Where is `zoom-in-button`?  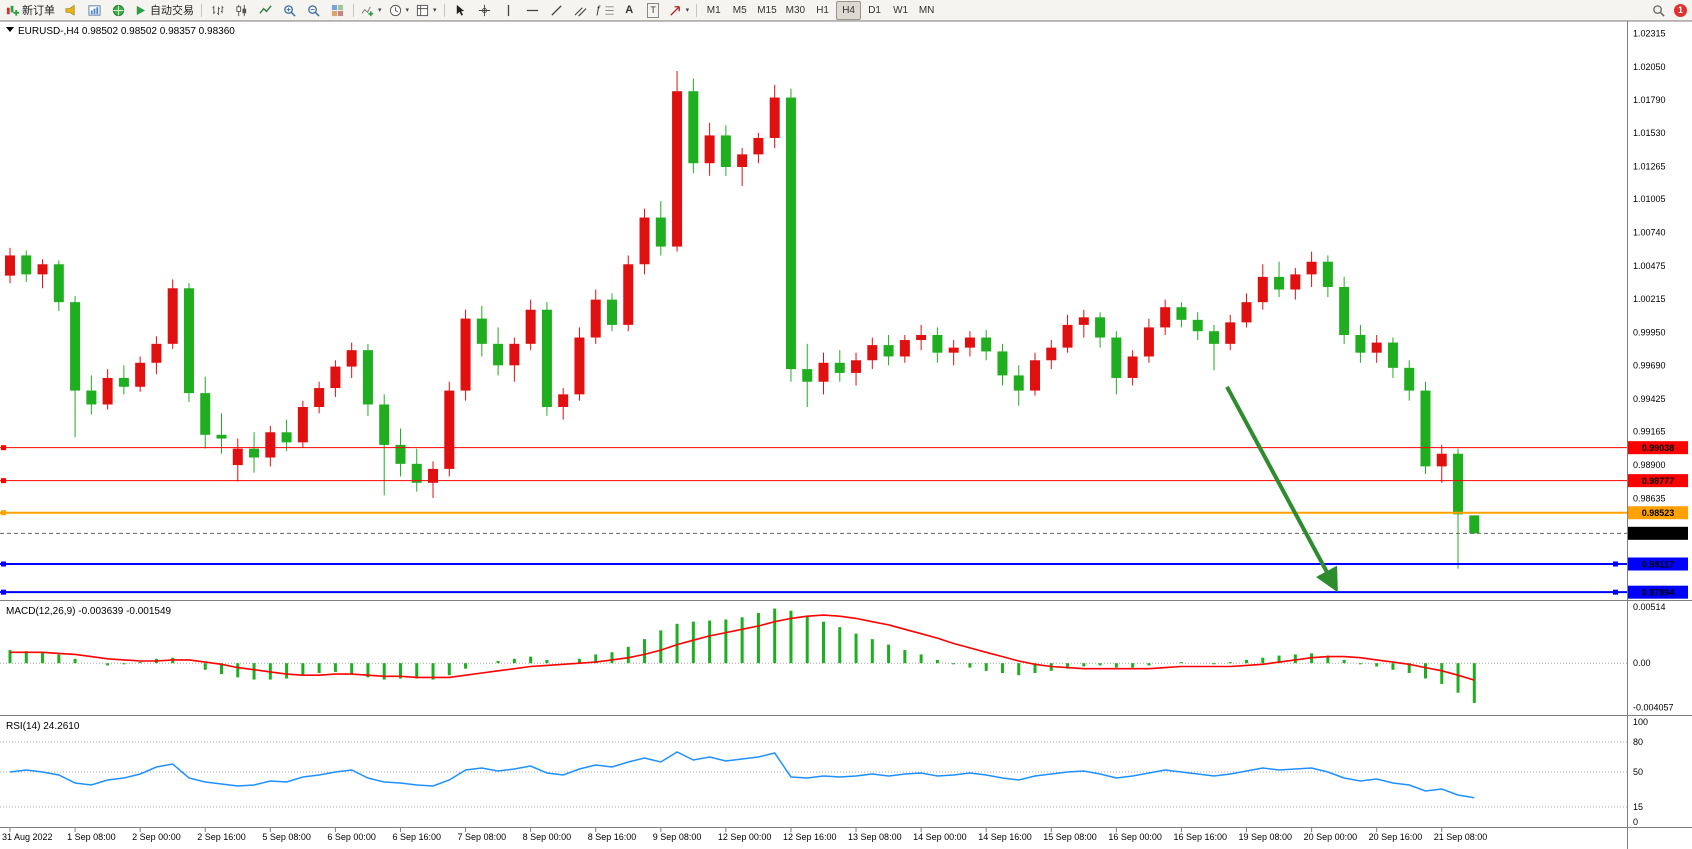
zoom-in-button is located at coordinates (289, 10).